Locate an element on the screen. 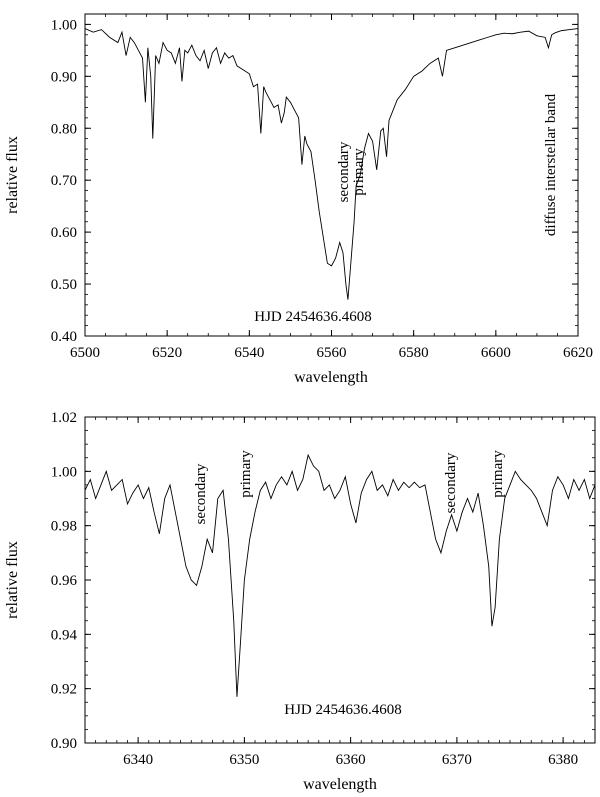  x-tick-label: 6360 is located at coordinates (351, 760).